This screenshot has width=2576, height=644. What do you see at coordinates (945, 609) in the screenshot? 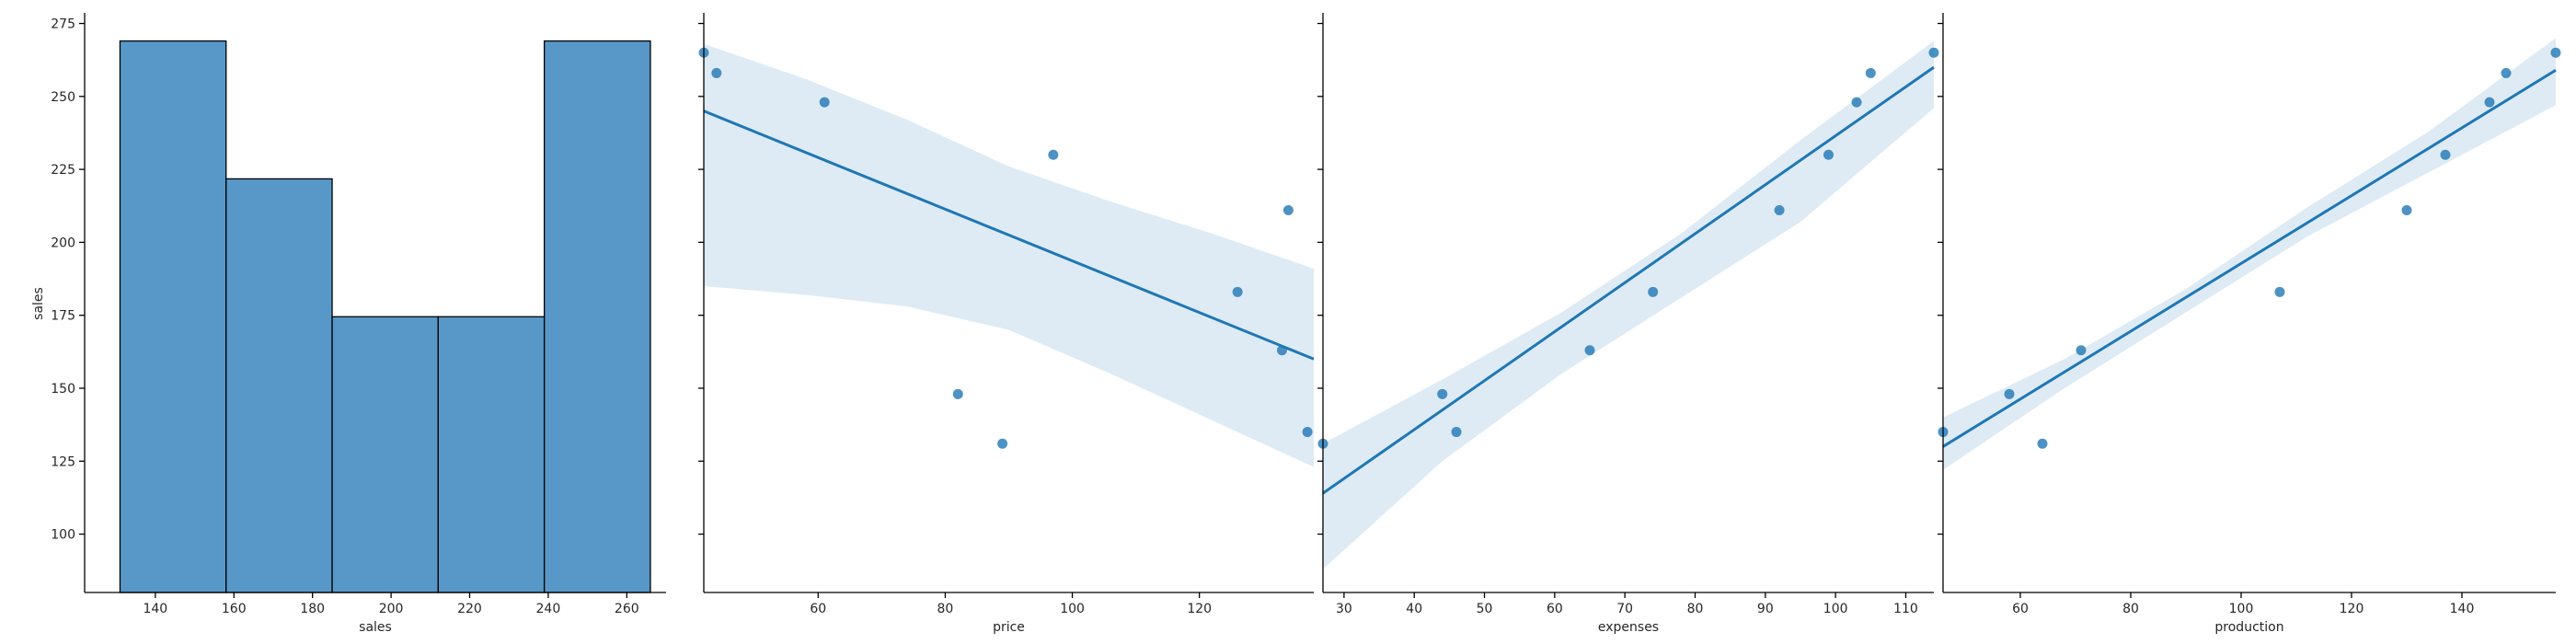
I see `panel-price-x-tick-label: 80` at bounding box center [945, 609].